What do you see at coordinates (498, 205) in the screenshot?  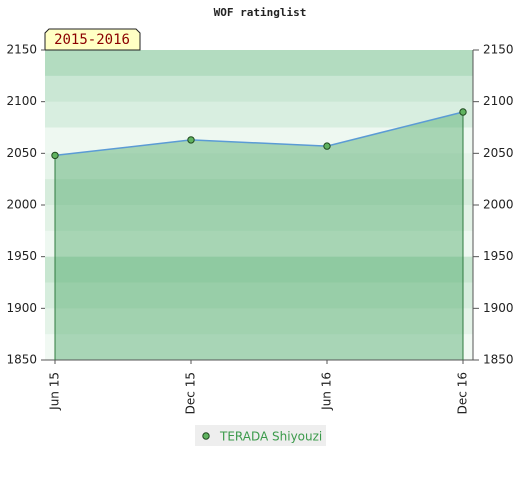 I see `y2-tick-label: 2000` at bounding box center [498, 205].